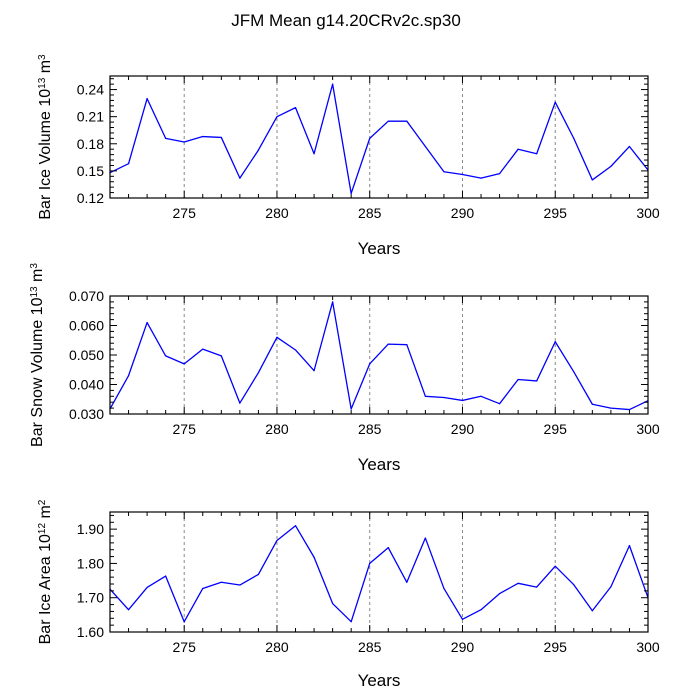  What do you see at coordinates (34, 292) in the screenshot?
I see `y-axis-label-exponent: 13` at bounding box center [34, 292].